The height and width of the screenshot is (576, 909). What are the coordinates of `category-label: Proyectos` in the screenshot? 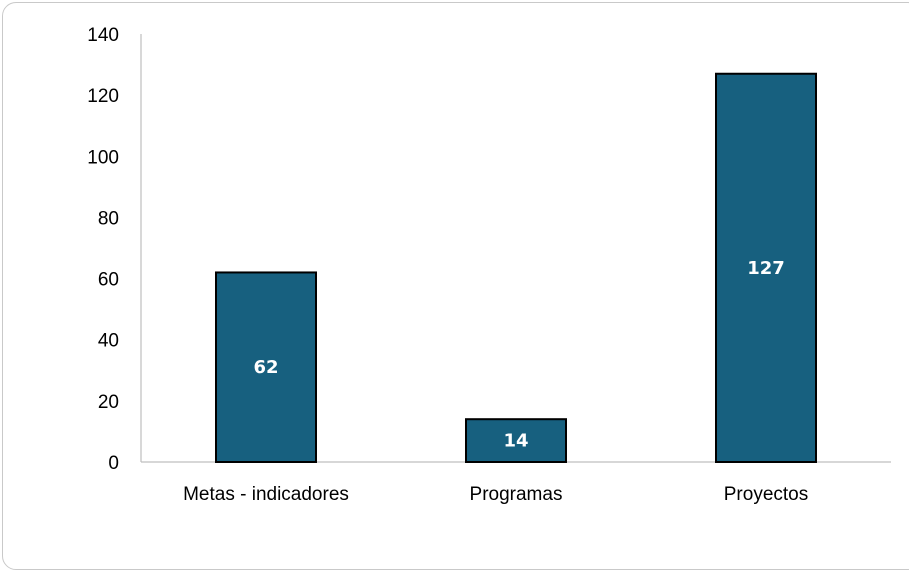 It's located at (766, 494).